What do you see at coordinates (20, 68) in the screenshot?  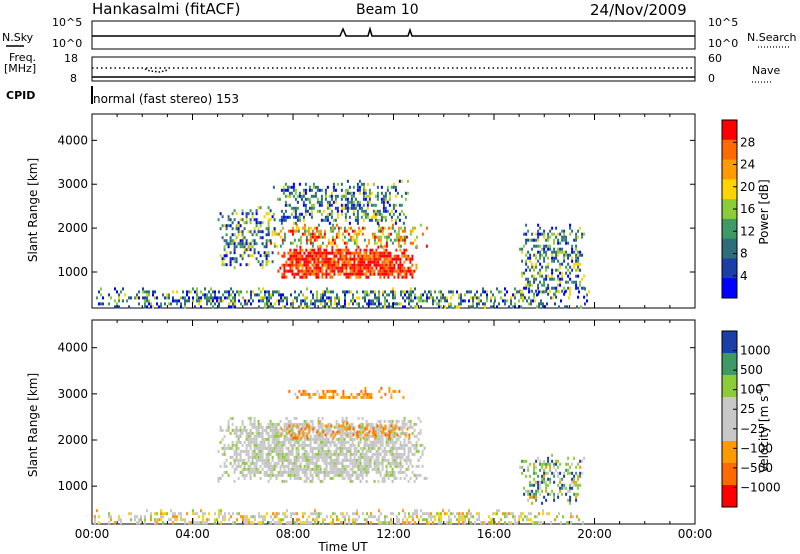 I see `freq-label-2: [MHz]` at bounding box center [20, 68].